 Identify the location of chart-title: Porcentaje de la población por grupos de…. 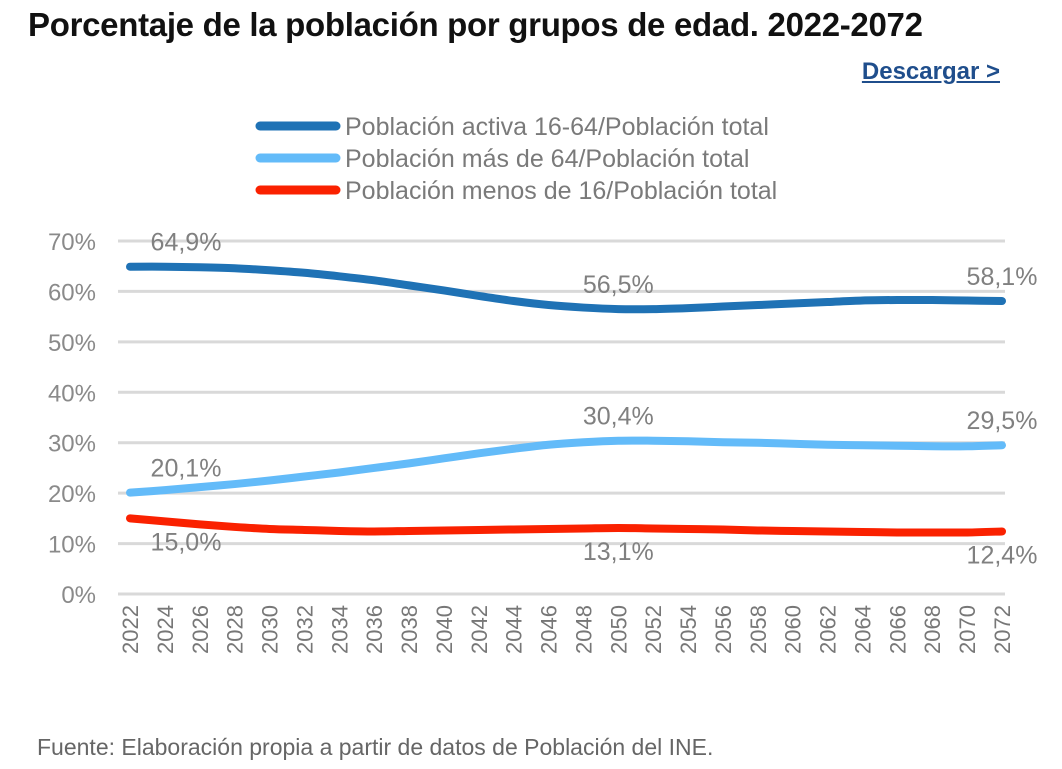
(475, 24).